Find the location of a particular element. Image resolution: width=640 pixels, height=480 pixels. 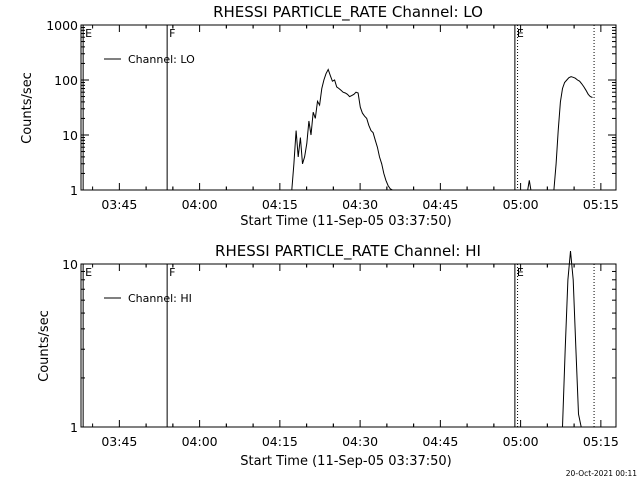

legend: Channel: LO is located at coordinates (149, 59).